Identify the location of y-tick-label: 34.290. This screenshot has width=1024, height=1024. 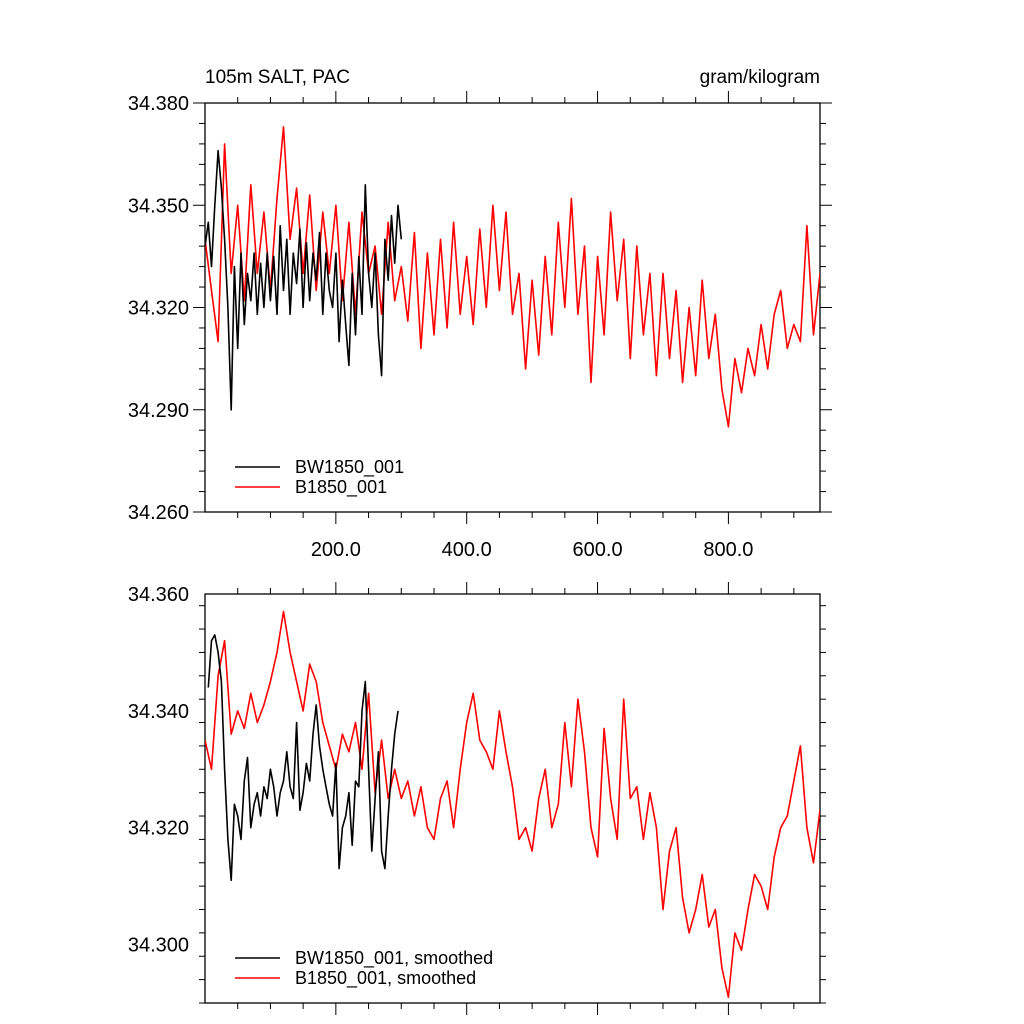
(158, 411).